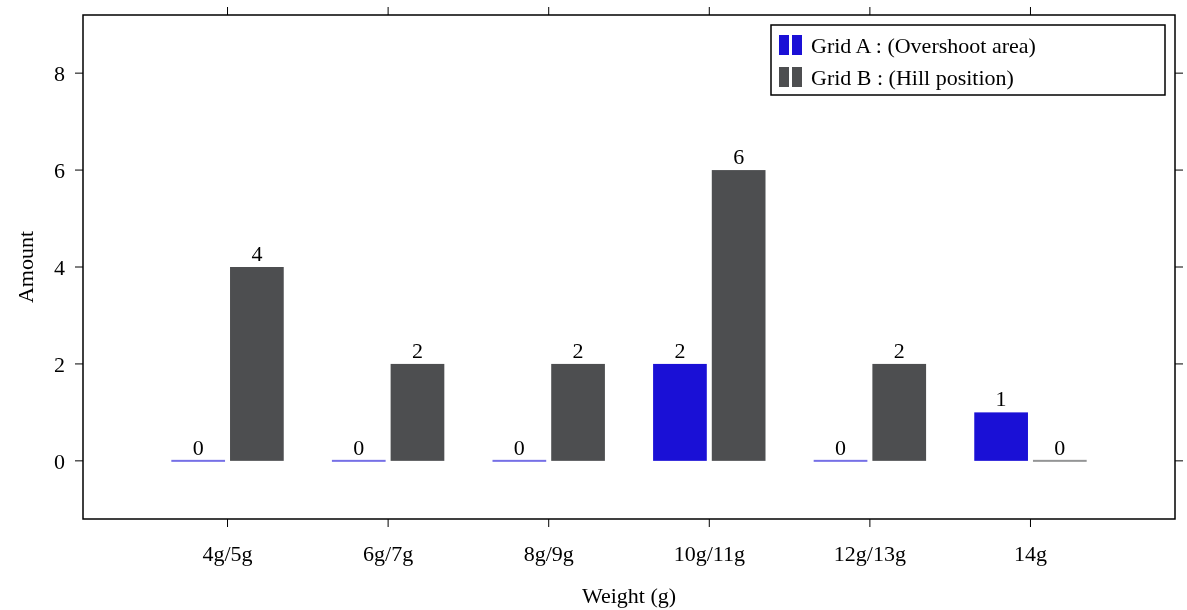 The width and height of the screenshot is (1187, 610). Describe the element at coordinates (869, 553) in the screenshot. I see `x-tick-label: 12g/13g` at that location.